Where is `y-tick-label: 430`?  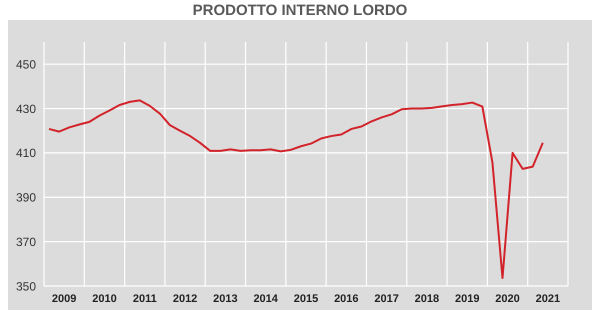 y-tick-label: 430 is located at coordinates (26, 109).